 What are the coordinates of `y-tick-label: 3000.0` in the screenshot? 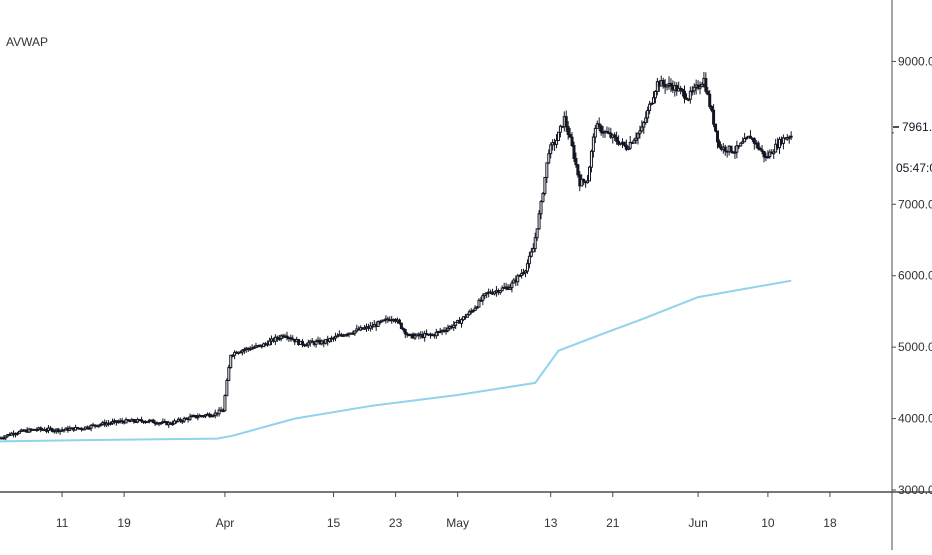 It's located at (915, 490).